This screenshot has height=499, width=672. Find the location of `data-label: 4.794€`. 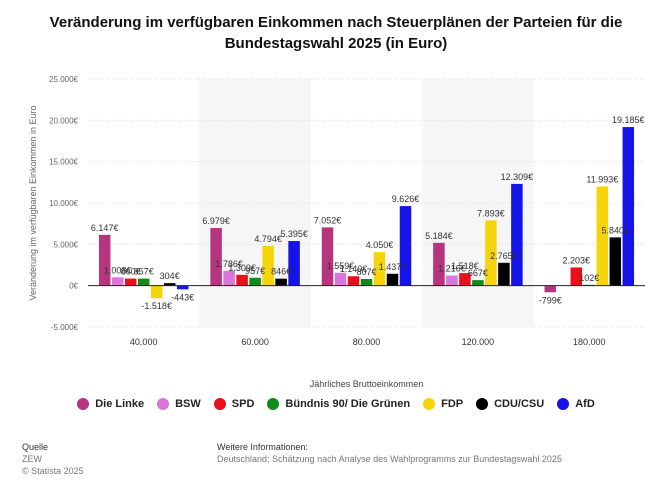

data-label: 4.794€ is located at coordinates (268, 239).